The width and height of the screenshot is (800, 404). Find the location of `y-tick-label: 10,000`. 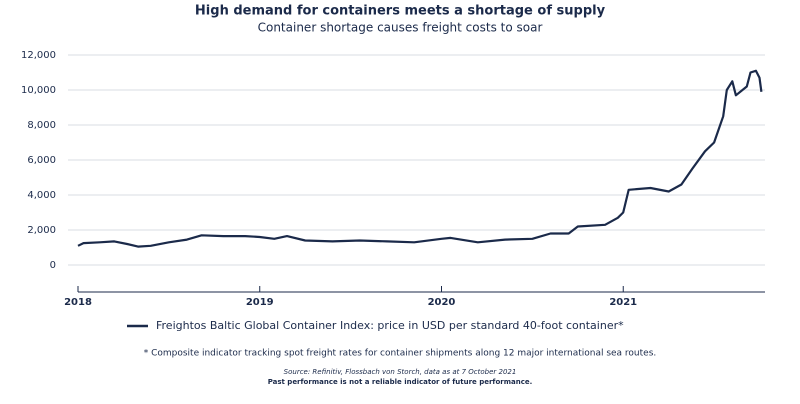

y-tick-label: 10,000 is located at coordinates (38, 90).